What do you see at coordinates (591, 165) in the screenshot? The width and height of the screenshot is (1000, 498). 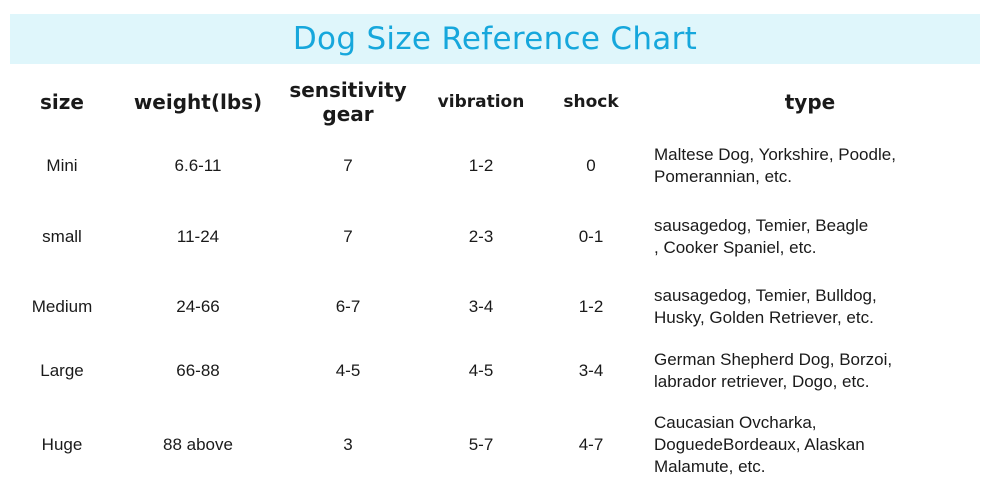 I see `cell-shock: 0` at bounding box center [591, 165].